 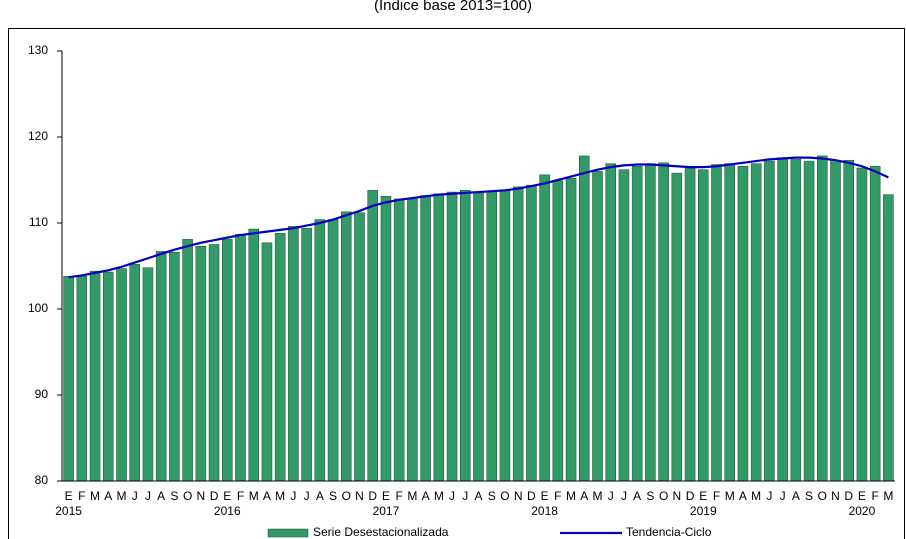 I want to click on legend-swatch, so click(x=288, y=533).